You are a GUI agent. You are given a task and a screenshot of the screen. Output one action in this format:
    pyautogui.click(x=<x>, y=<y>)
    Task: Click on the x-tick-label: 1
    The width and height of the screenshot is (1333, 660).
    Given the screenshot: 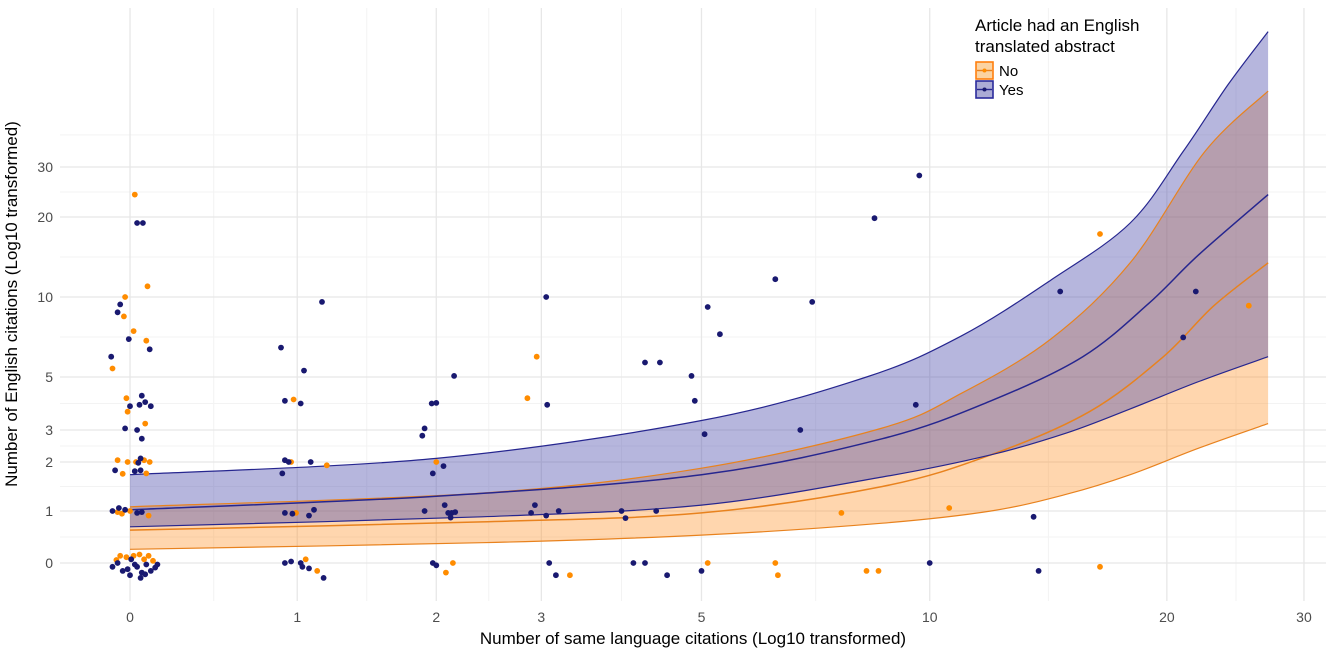 What is the action you would take?
    pyautogui.click(x=297, y=617)
    